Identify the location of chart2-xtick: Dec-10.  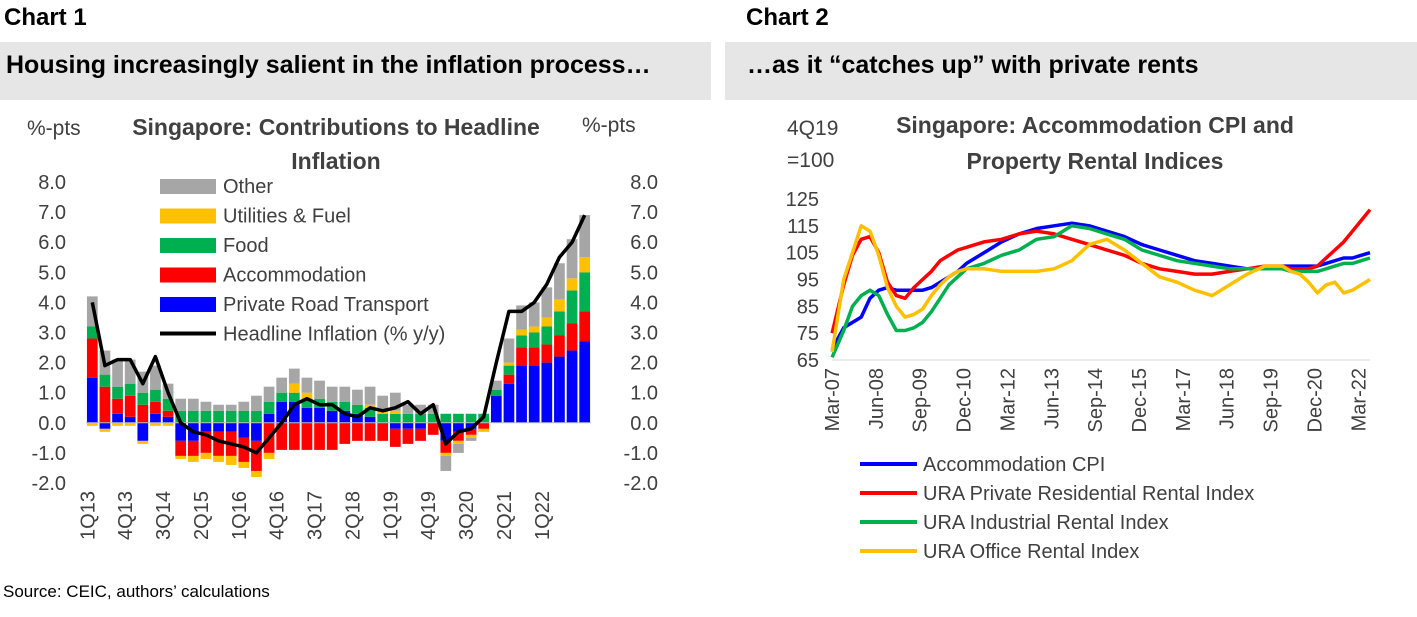
(965, 400).